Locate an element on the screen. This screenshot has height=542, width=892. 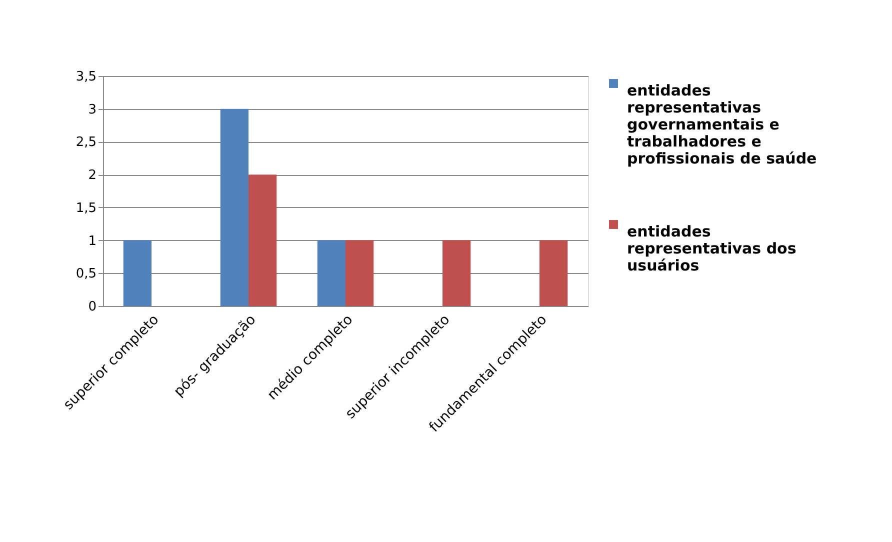
y-tick-label: 1,5 is located at coordinates (86, 208).